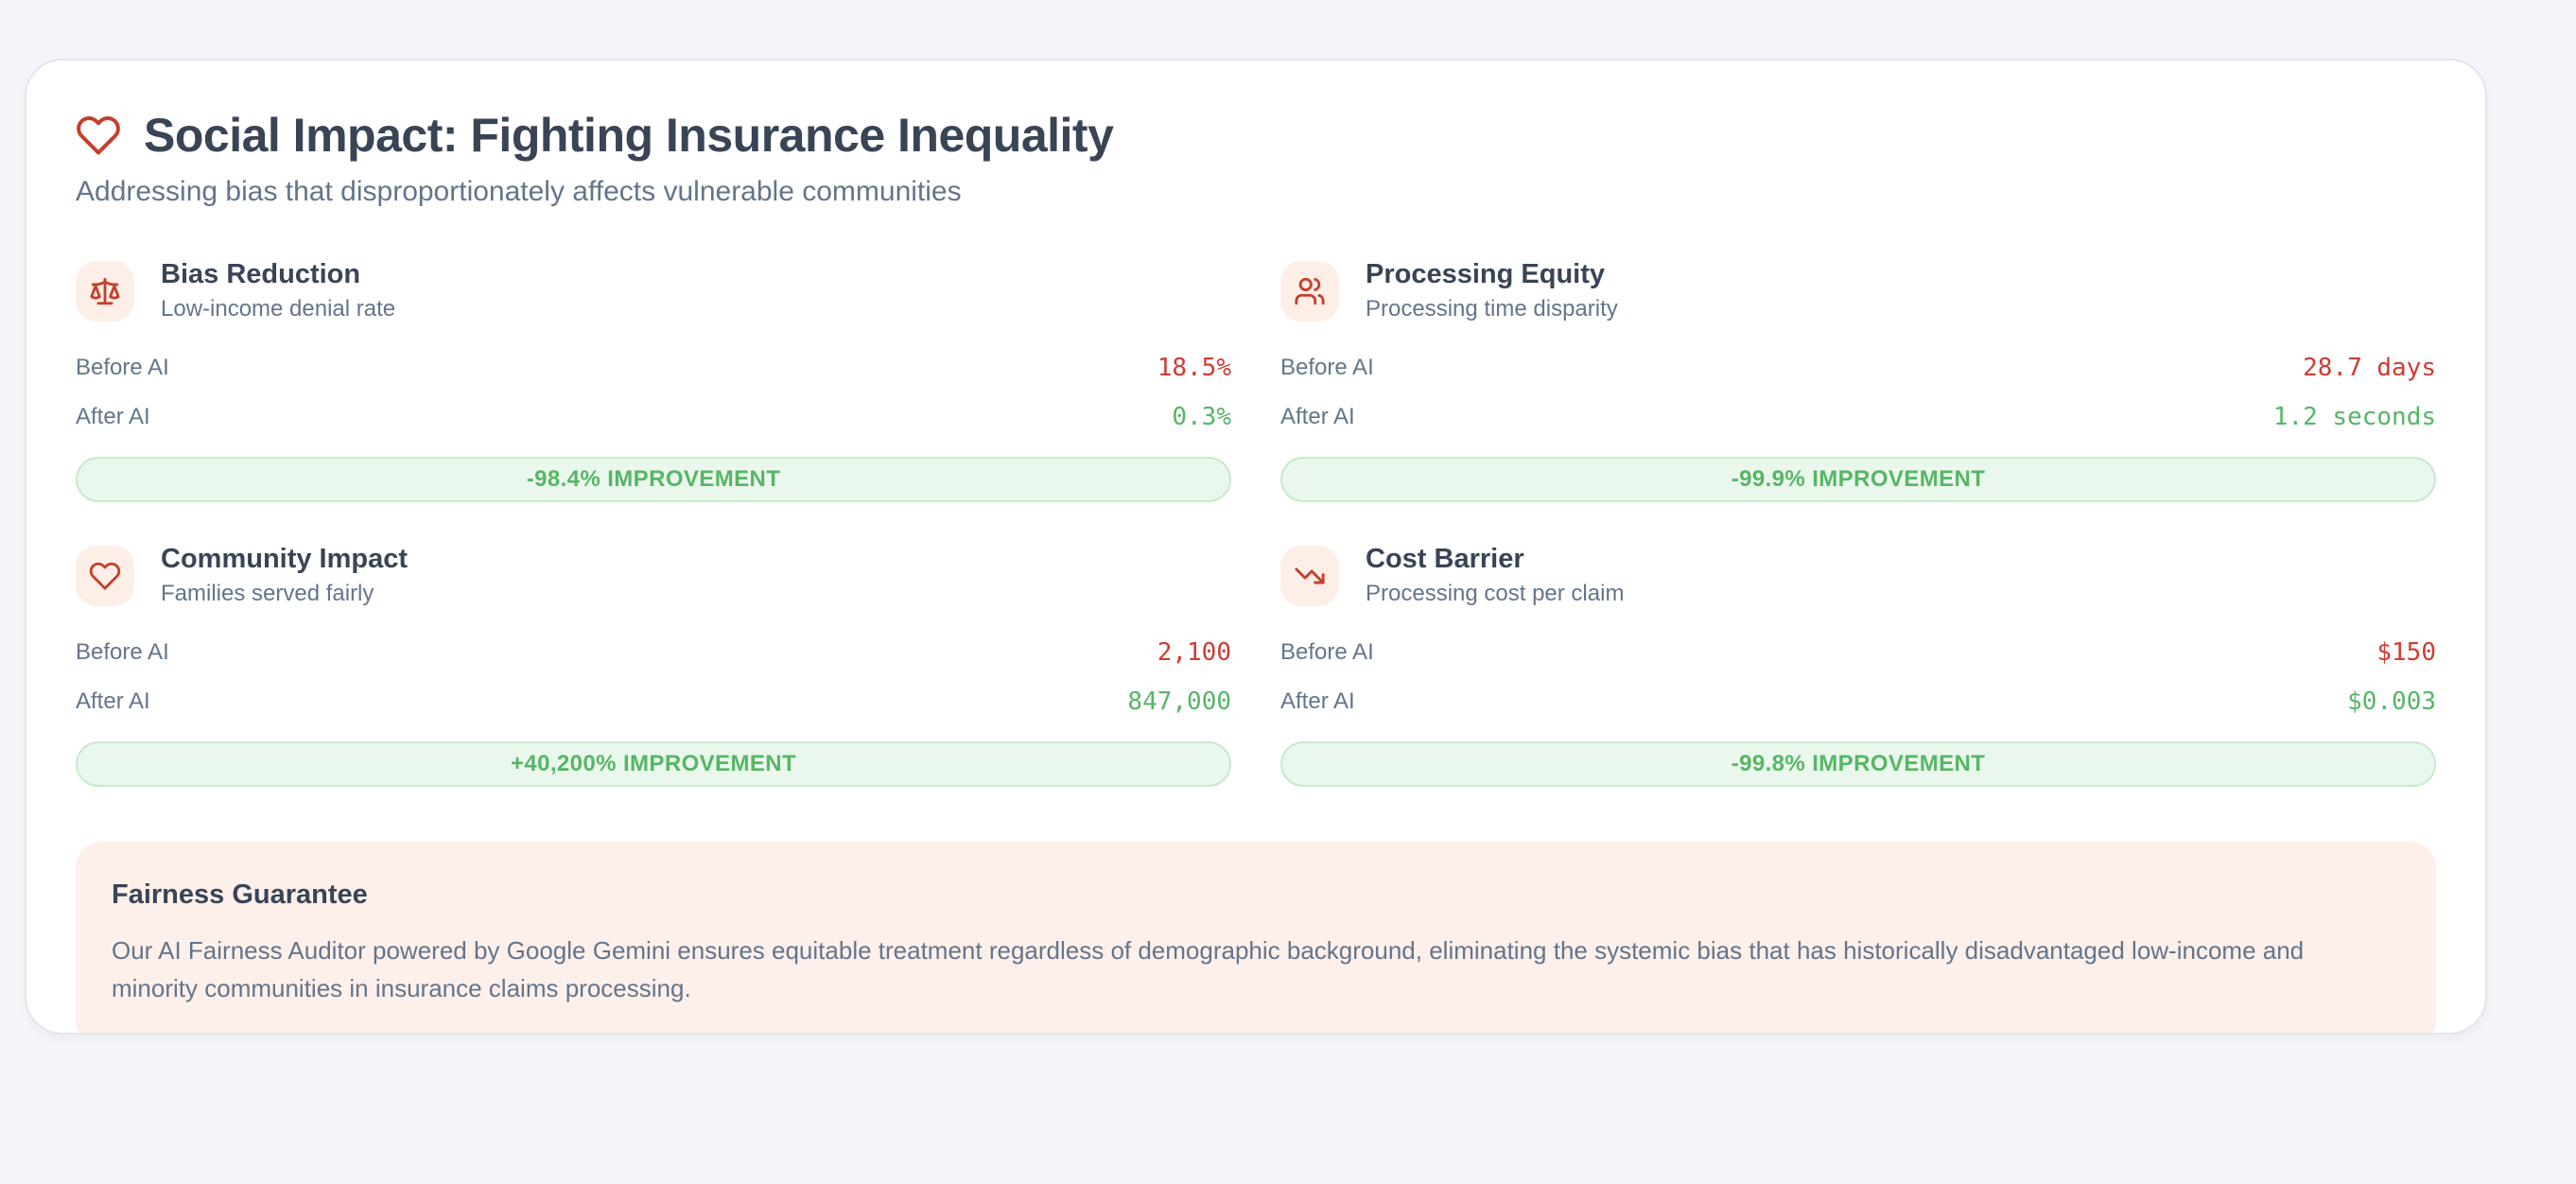 Image resolution: width=2576 pixels, height=1184 pixels. Describe the element at coordinates (1858, 417) in the screenshot. I see `after-ai-row: After AI 1.2 seconds` at that location.